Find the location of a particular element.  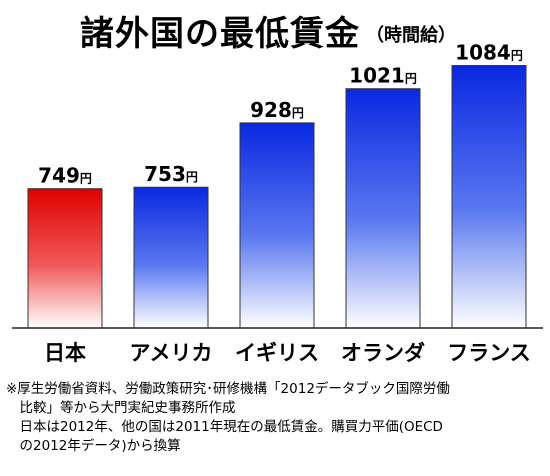

note-line-4: の2012年データ)から換算 is located at coordinates (93, 446).